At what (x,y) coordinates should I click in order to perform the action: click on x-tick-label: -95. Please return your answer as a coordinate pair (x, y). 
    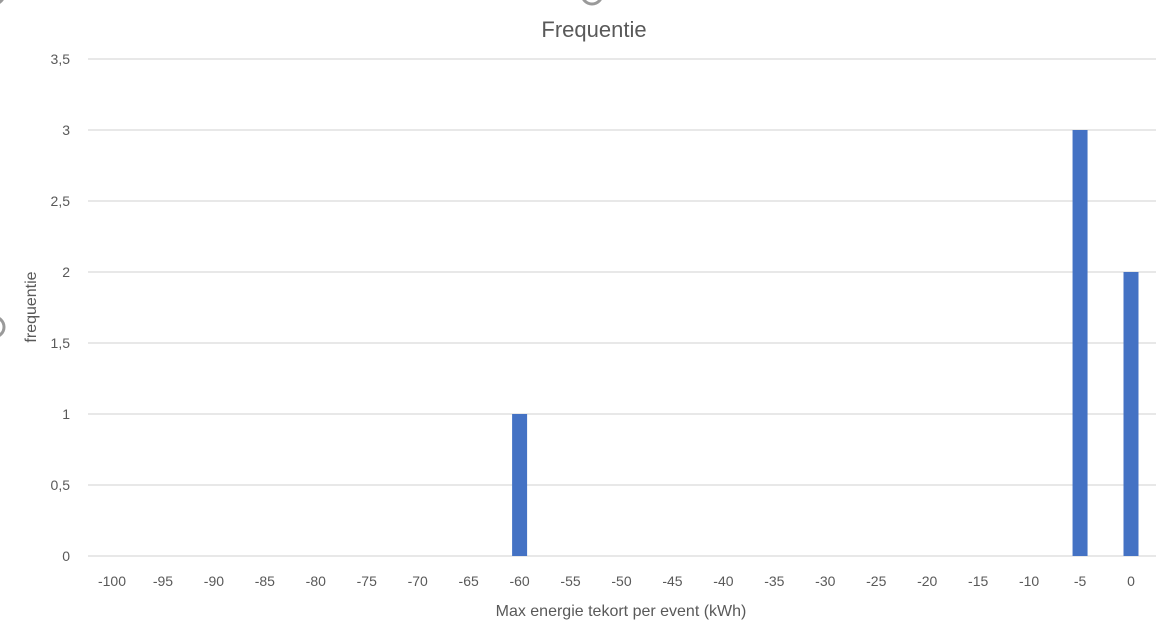
    Looking at the image, I should click on (163, 581).